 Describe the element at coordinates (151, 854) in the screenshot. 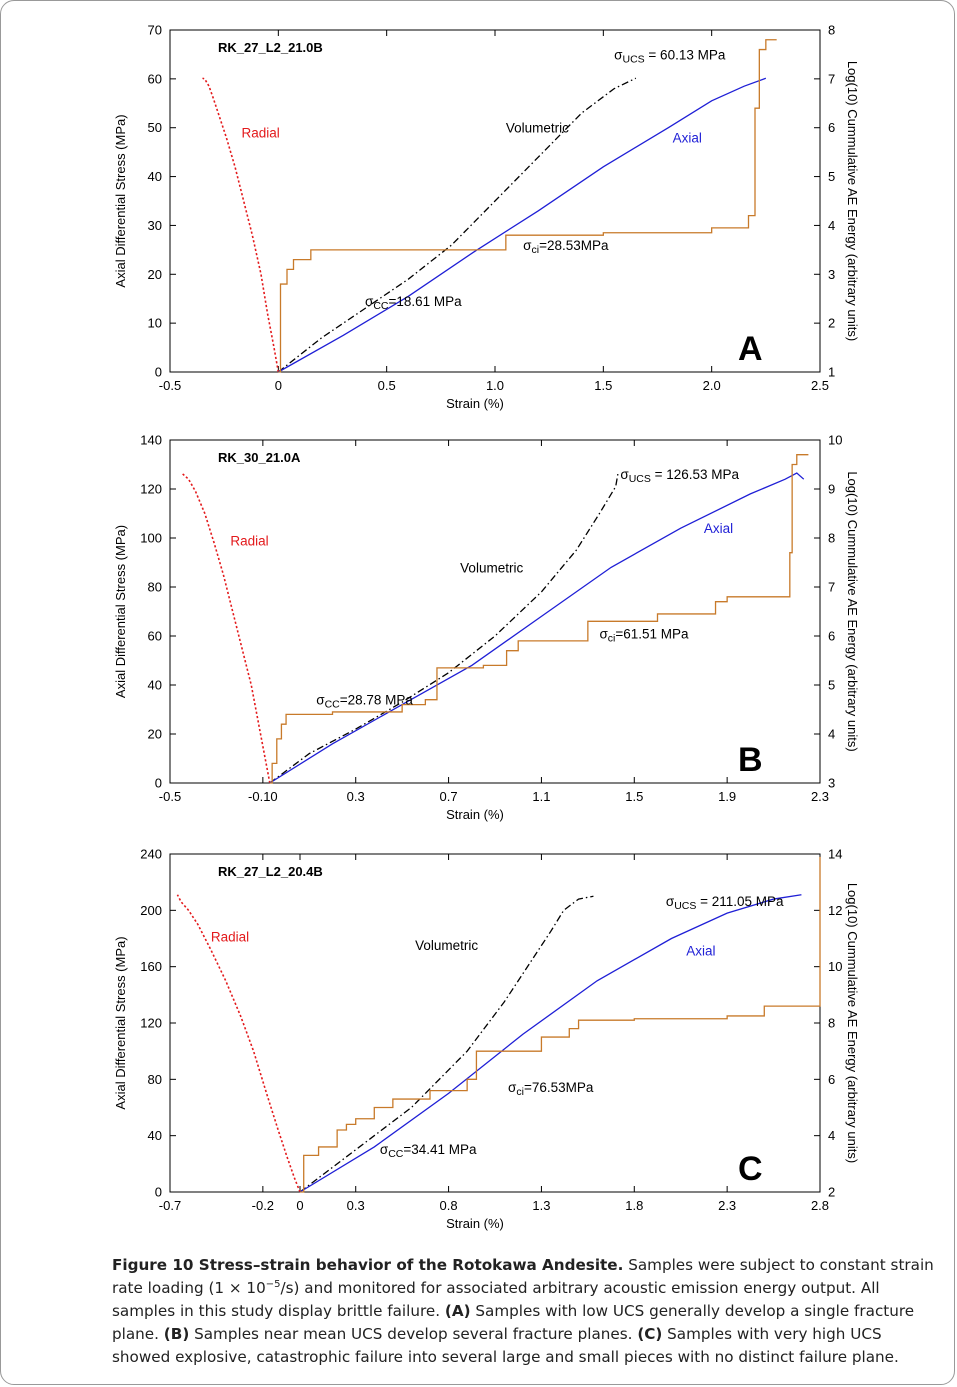

I see `y-tick-label: 240` at that location.